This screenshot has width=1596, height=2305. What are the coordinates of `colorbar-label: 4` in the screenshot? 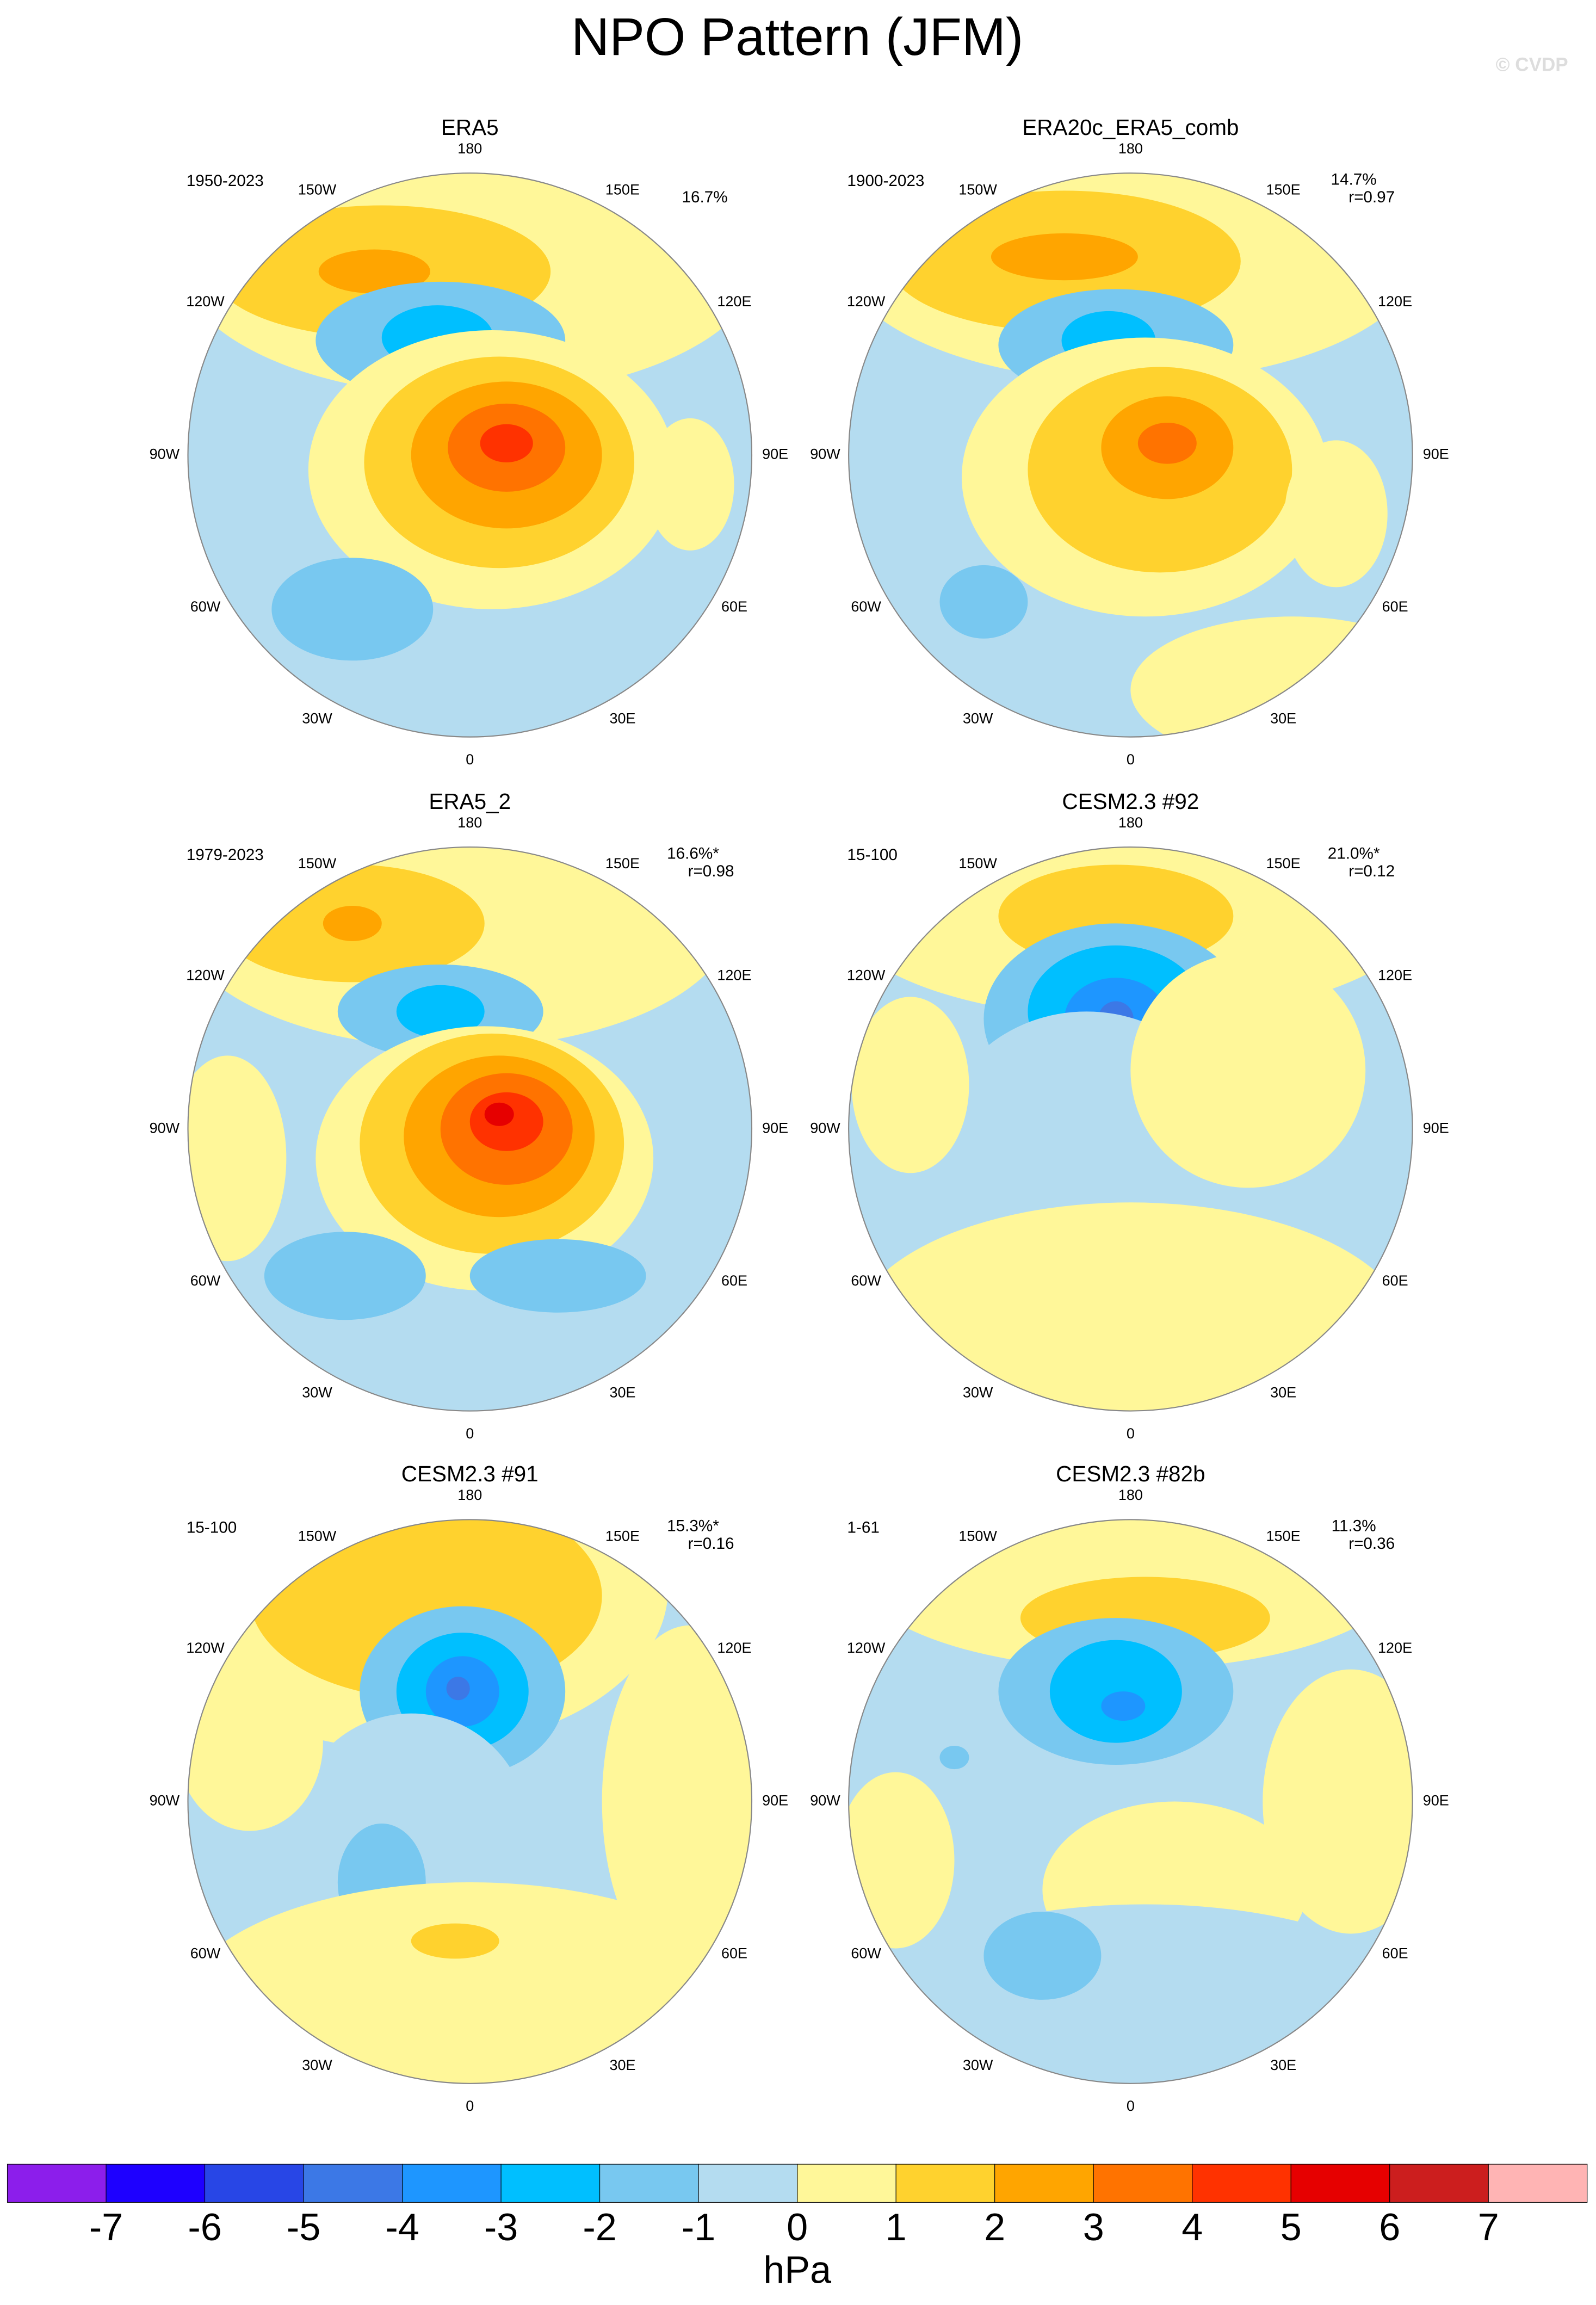 It's located at (1192, 2226).